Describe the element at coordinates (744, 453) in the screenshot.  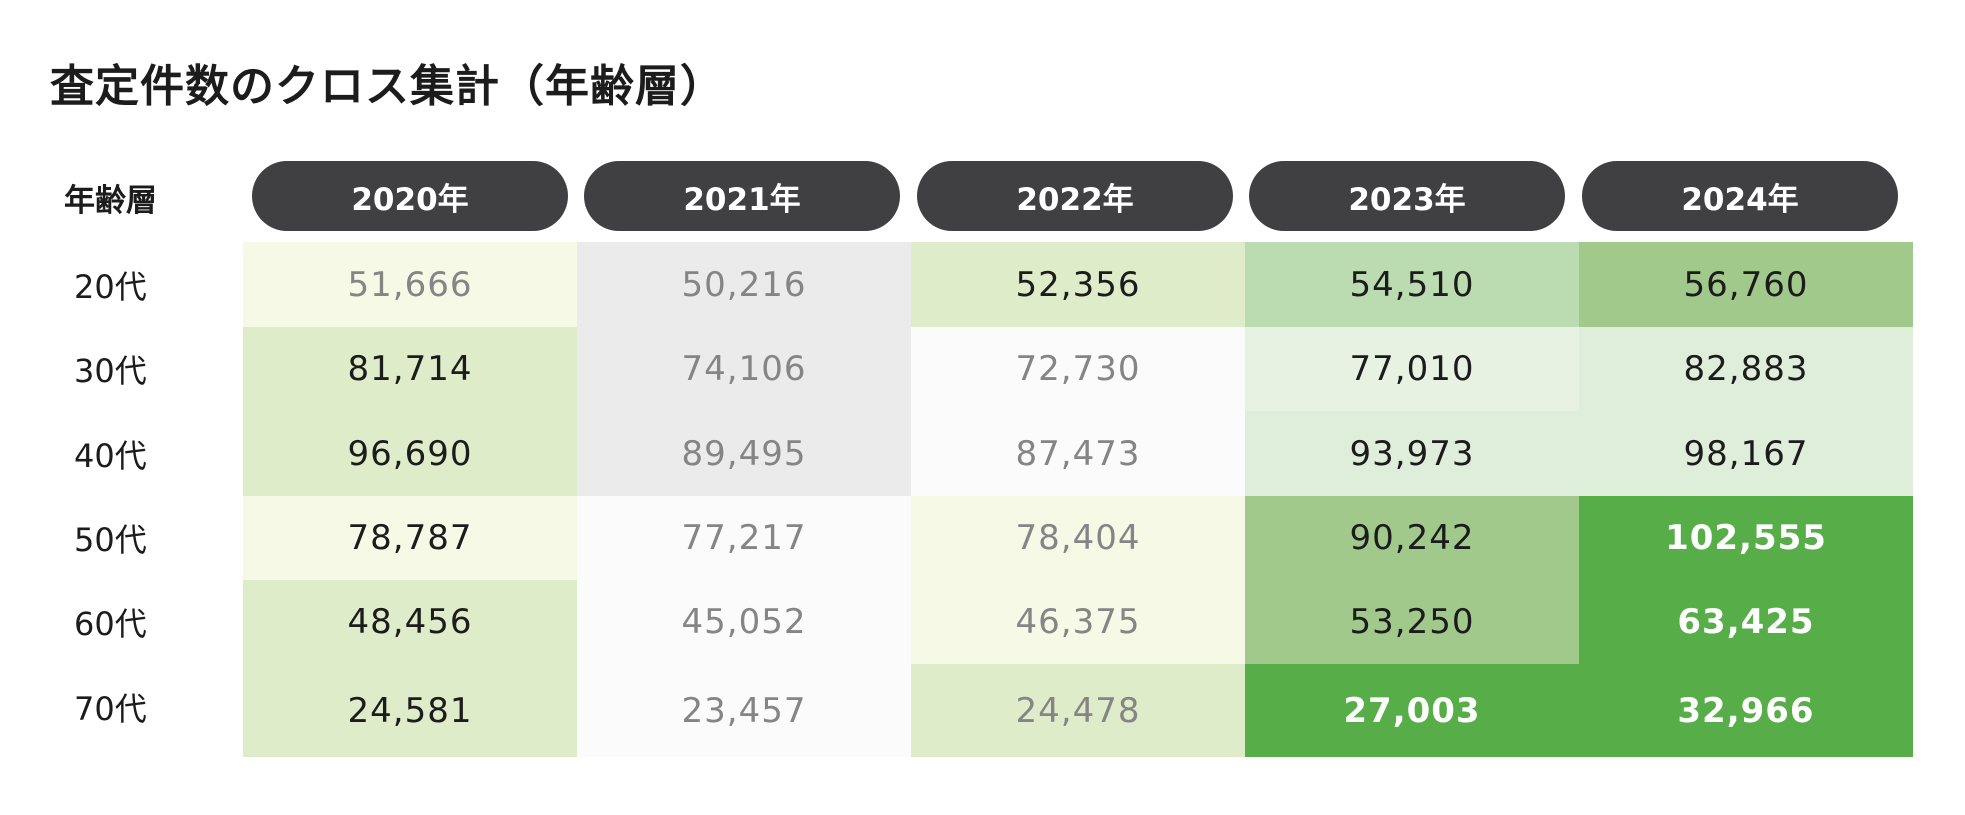
I see `table-cell: 89,495` at that location.